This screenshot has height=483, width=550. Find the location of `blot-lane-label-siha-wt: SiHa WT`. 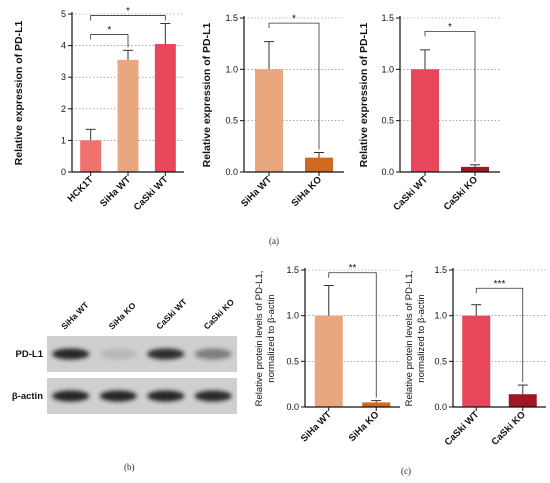

blot-lane-label-siha-wt: SiHa WT is located at coordinates (75, 315).